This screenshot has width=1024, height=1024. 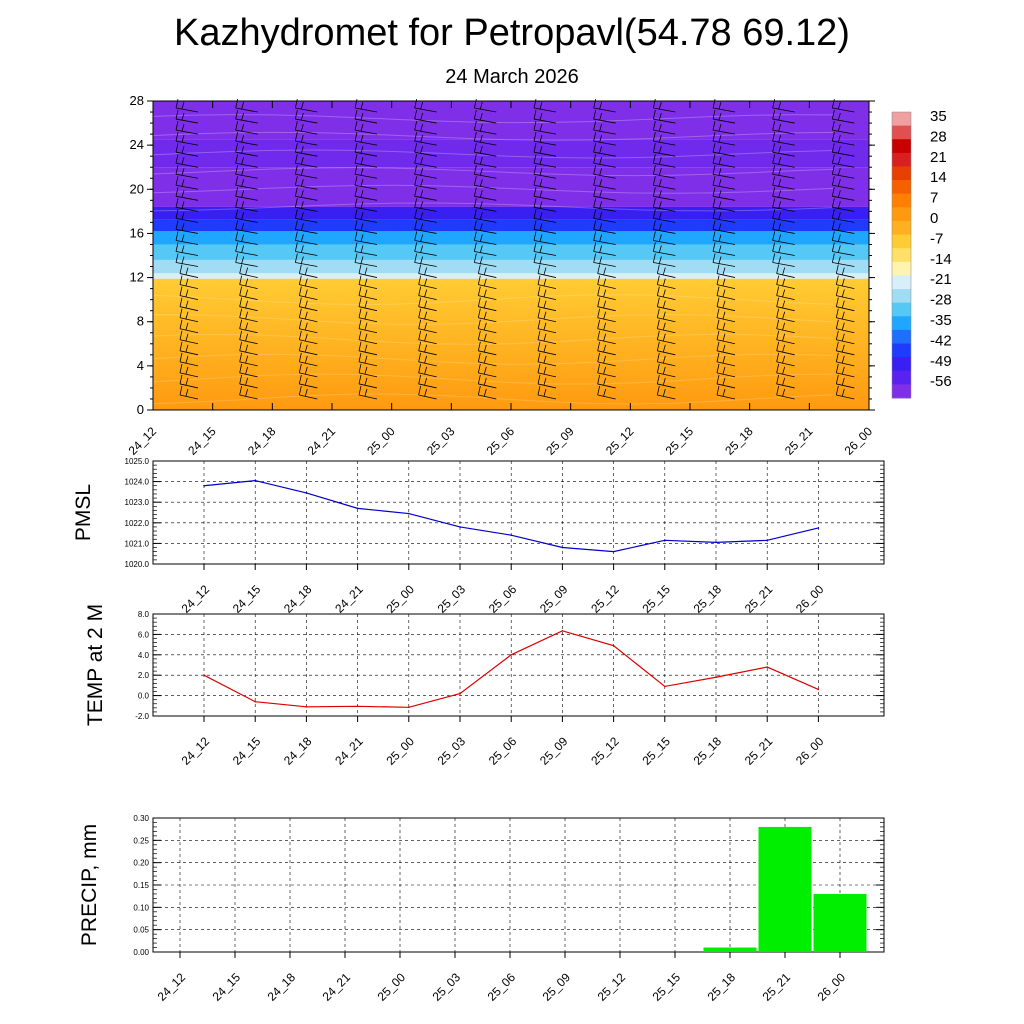 I want to click on y-tick-label: 8, so click(x=140, y=321).